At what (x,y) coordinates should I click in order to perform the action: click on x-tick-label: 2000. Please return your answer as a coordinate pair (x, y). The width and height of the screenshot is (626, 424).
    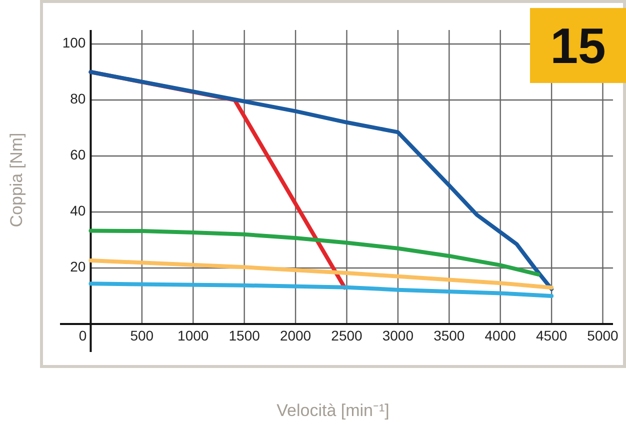
    Looking at the image, I should click on (296, 336).